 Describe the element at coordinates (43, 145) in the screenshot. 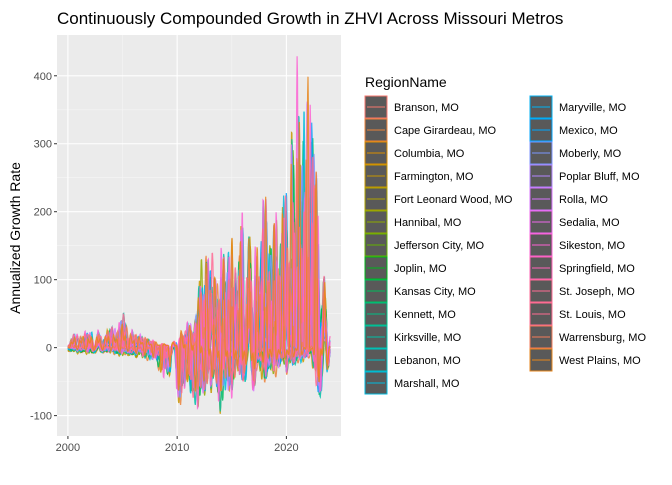

I see `y-tick-label: 300` at that location.